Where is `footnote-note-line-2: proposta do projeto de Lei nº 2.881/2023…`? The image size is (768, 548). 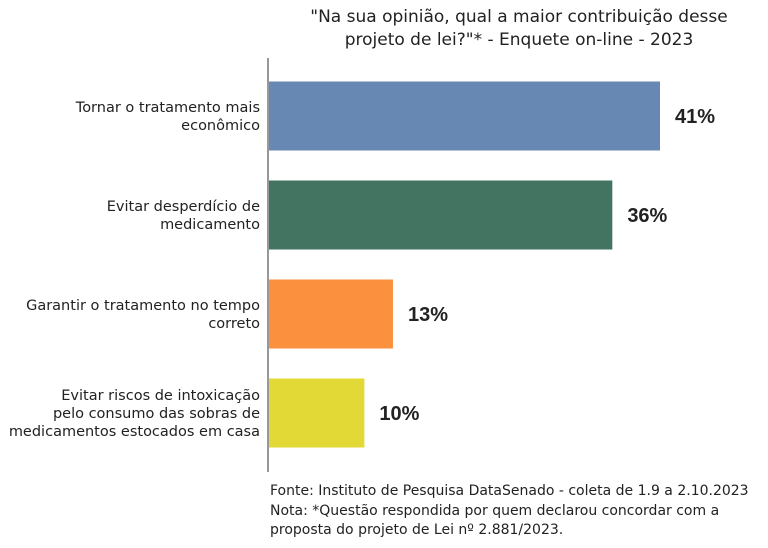
footnote-note-line-2: proposta do projeto de Lei nº 2.881/2023… is located at coordinates (417, 530).